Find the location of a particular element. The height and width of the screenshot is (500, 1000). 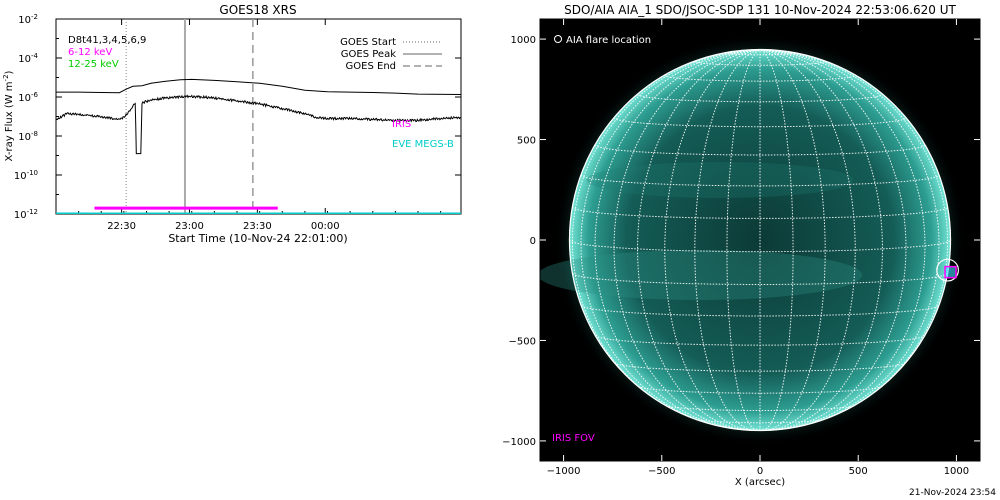

legend-label-0: GOES Start is located at coordinates (368, 42).